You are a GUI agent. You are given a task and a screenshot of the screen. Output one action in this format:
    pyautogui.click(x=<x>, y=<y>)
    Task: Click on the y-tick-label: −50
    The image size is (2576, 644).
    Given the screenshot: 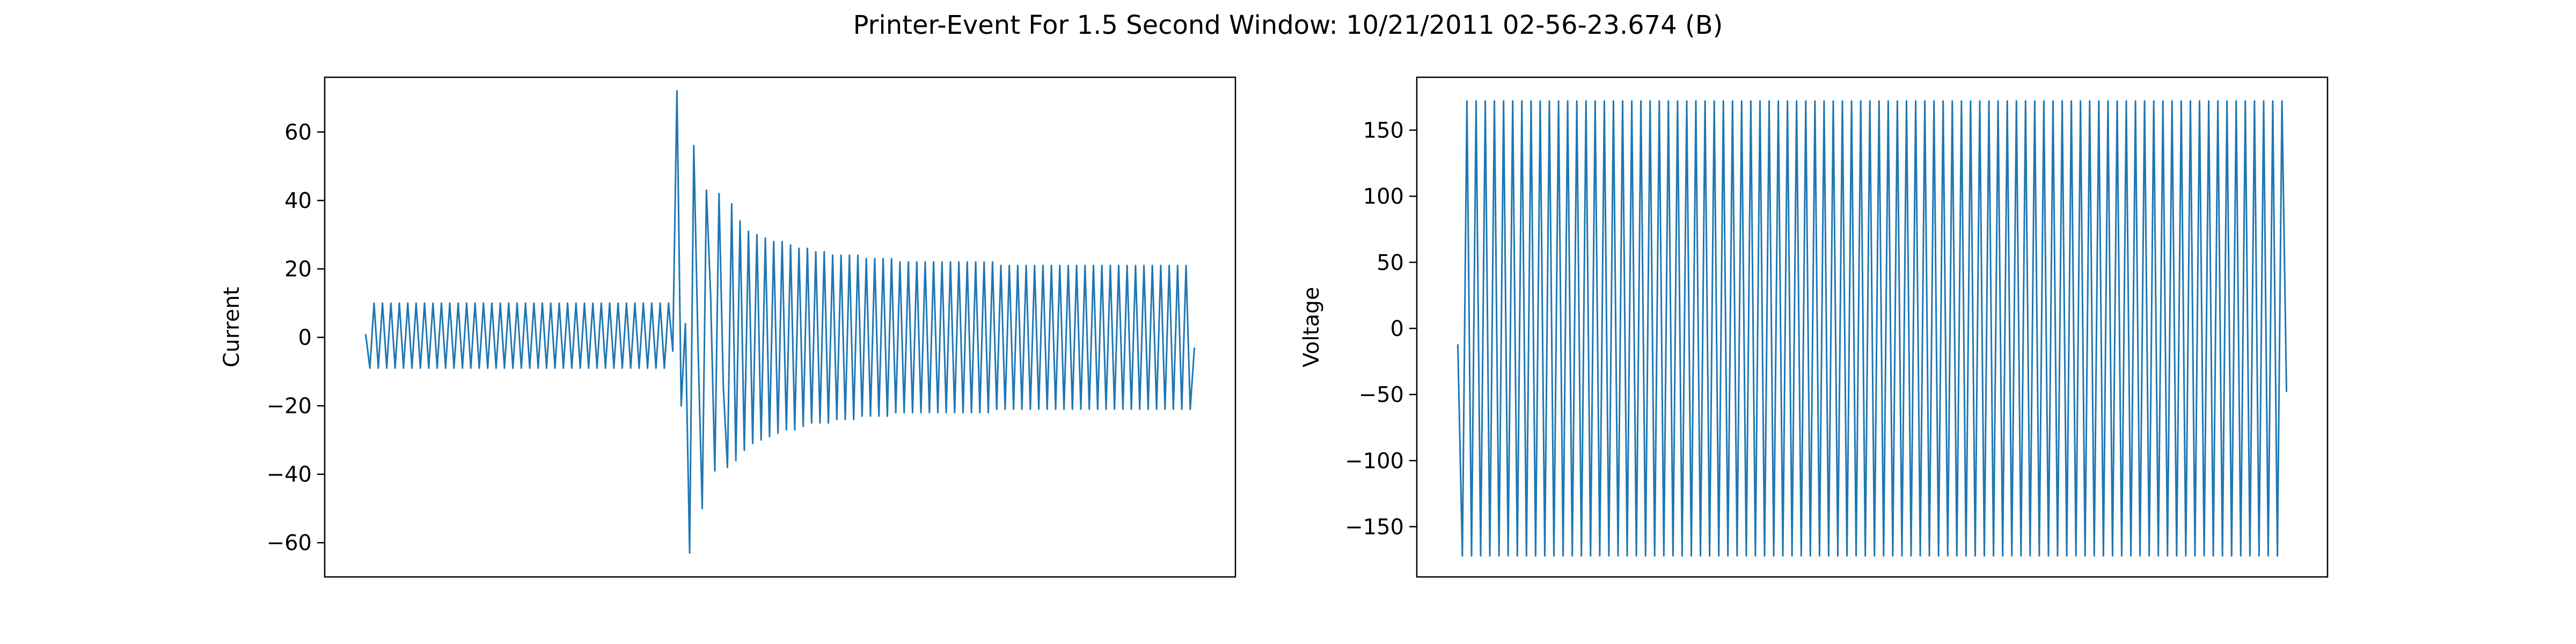 What is the action you would take?
    pyautogui.click(x=1381, y=395)
    